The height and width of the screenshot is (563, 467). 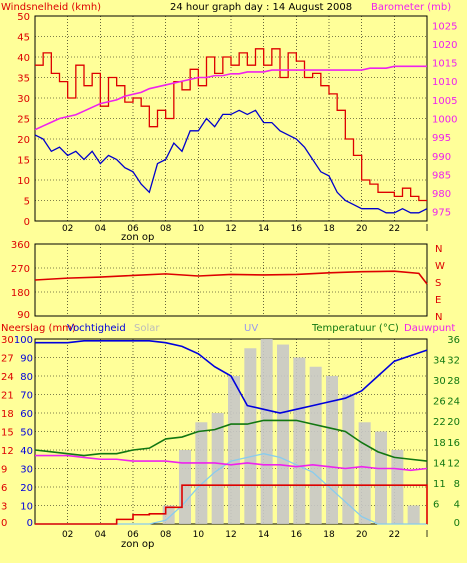 I want to click on temp-y-tick: 24, so click(x=453, y=402).